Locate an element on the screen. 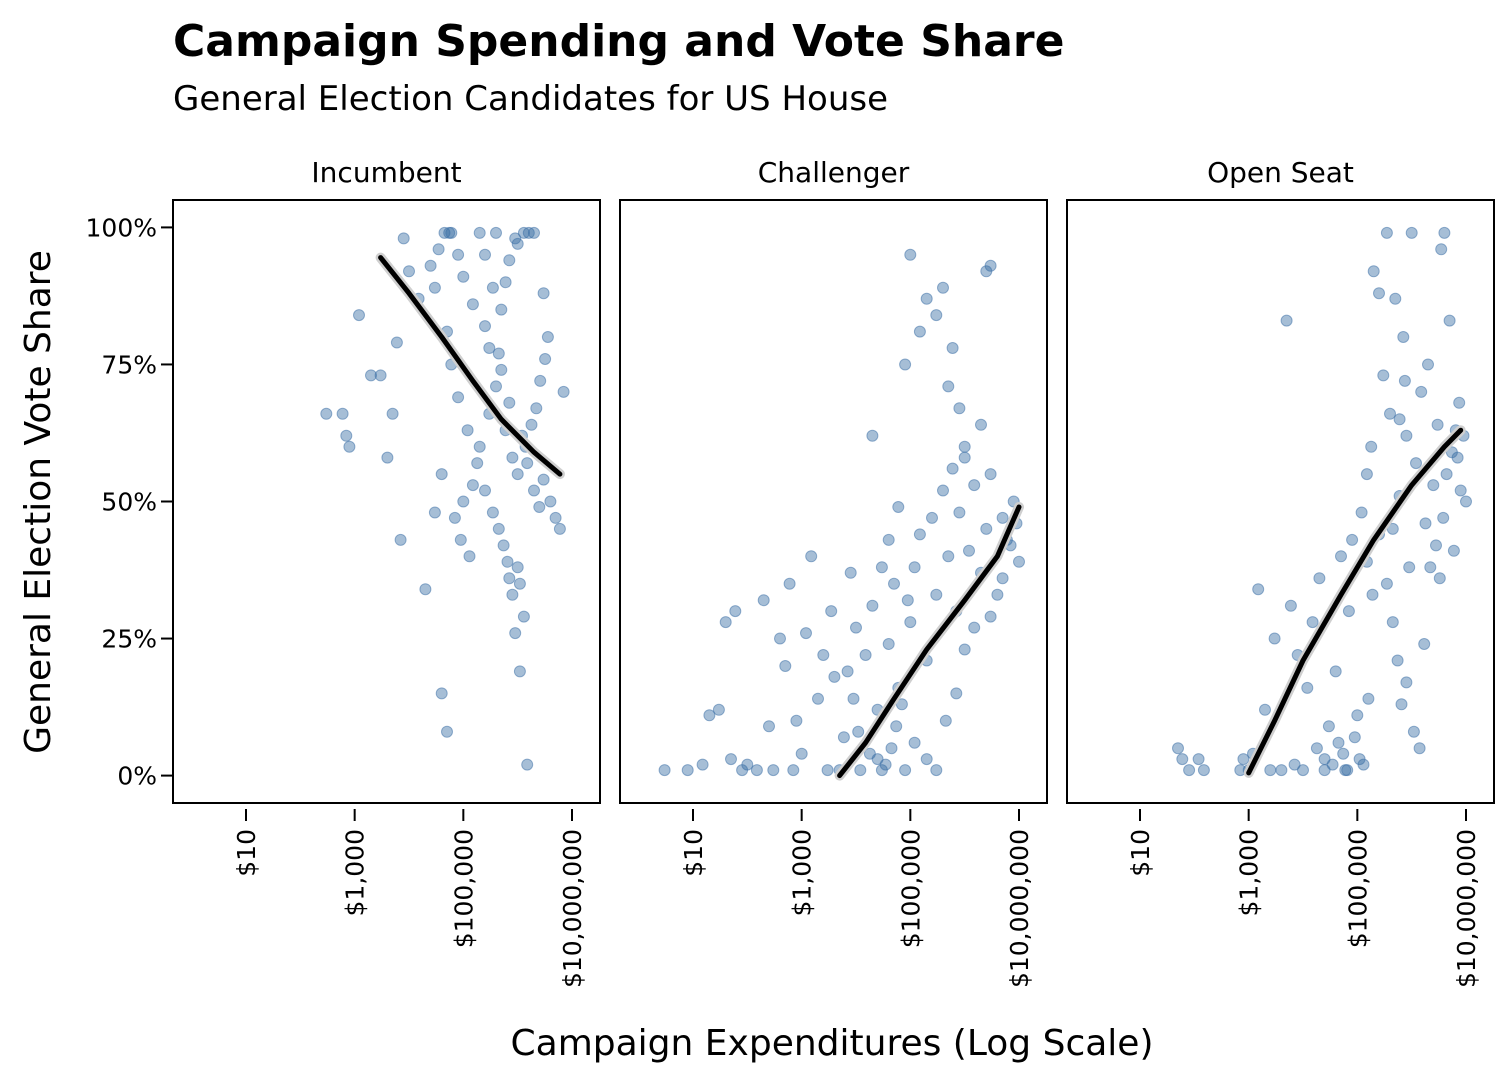 The height and width of the screenshot is (1080, 1512). y-tick-label: 75% is located at coordinates (129, 364).